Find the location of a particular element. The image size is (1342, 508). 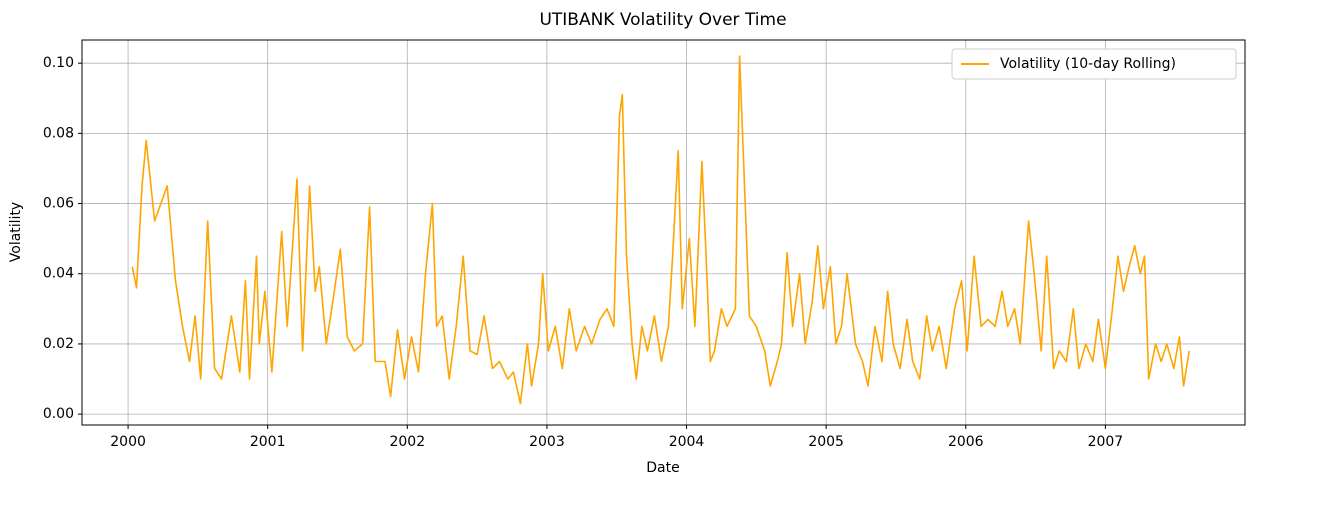

x-axis-label: Date is located at coordinates (662, 468).